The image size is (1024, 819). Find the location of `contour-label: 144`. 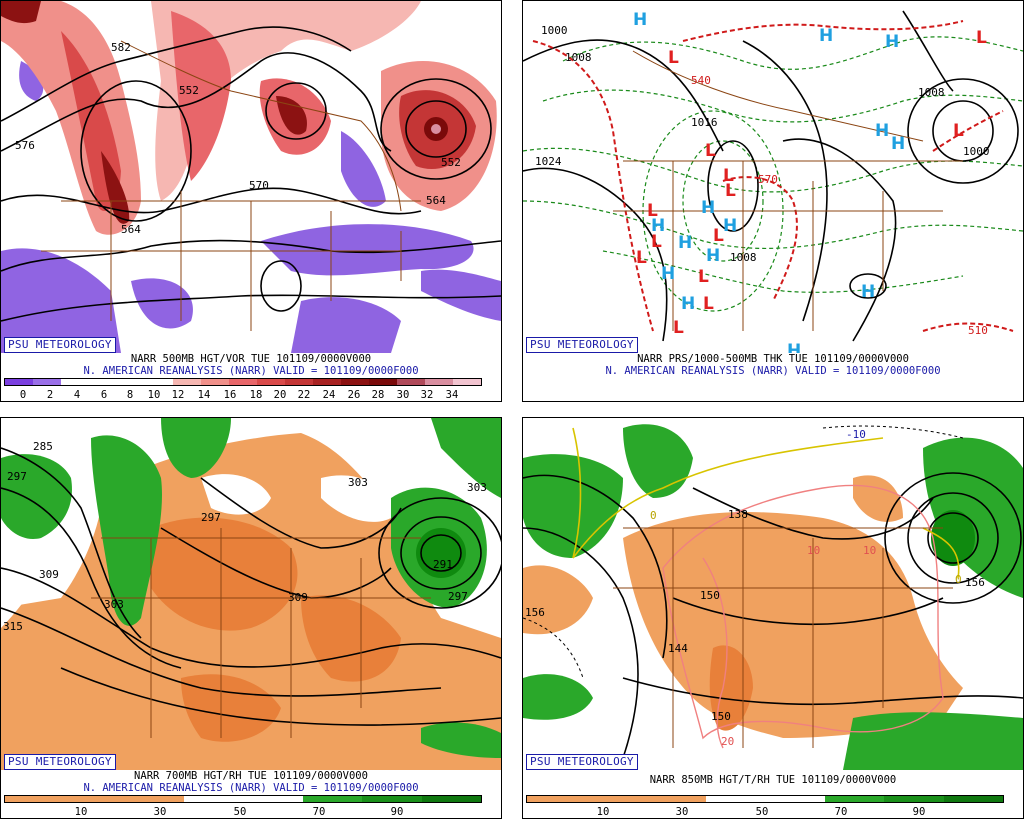

contour-label: 144 is located at coordinates (678, 648).